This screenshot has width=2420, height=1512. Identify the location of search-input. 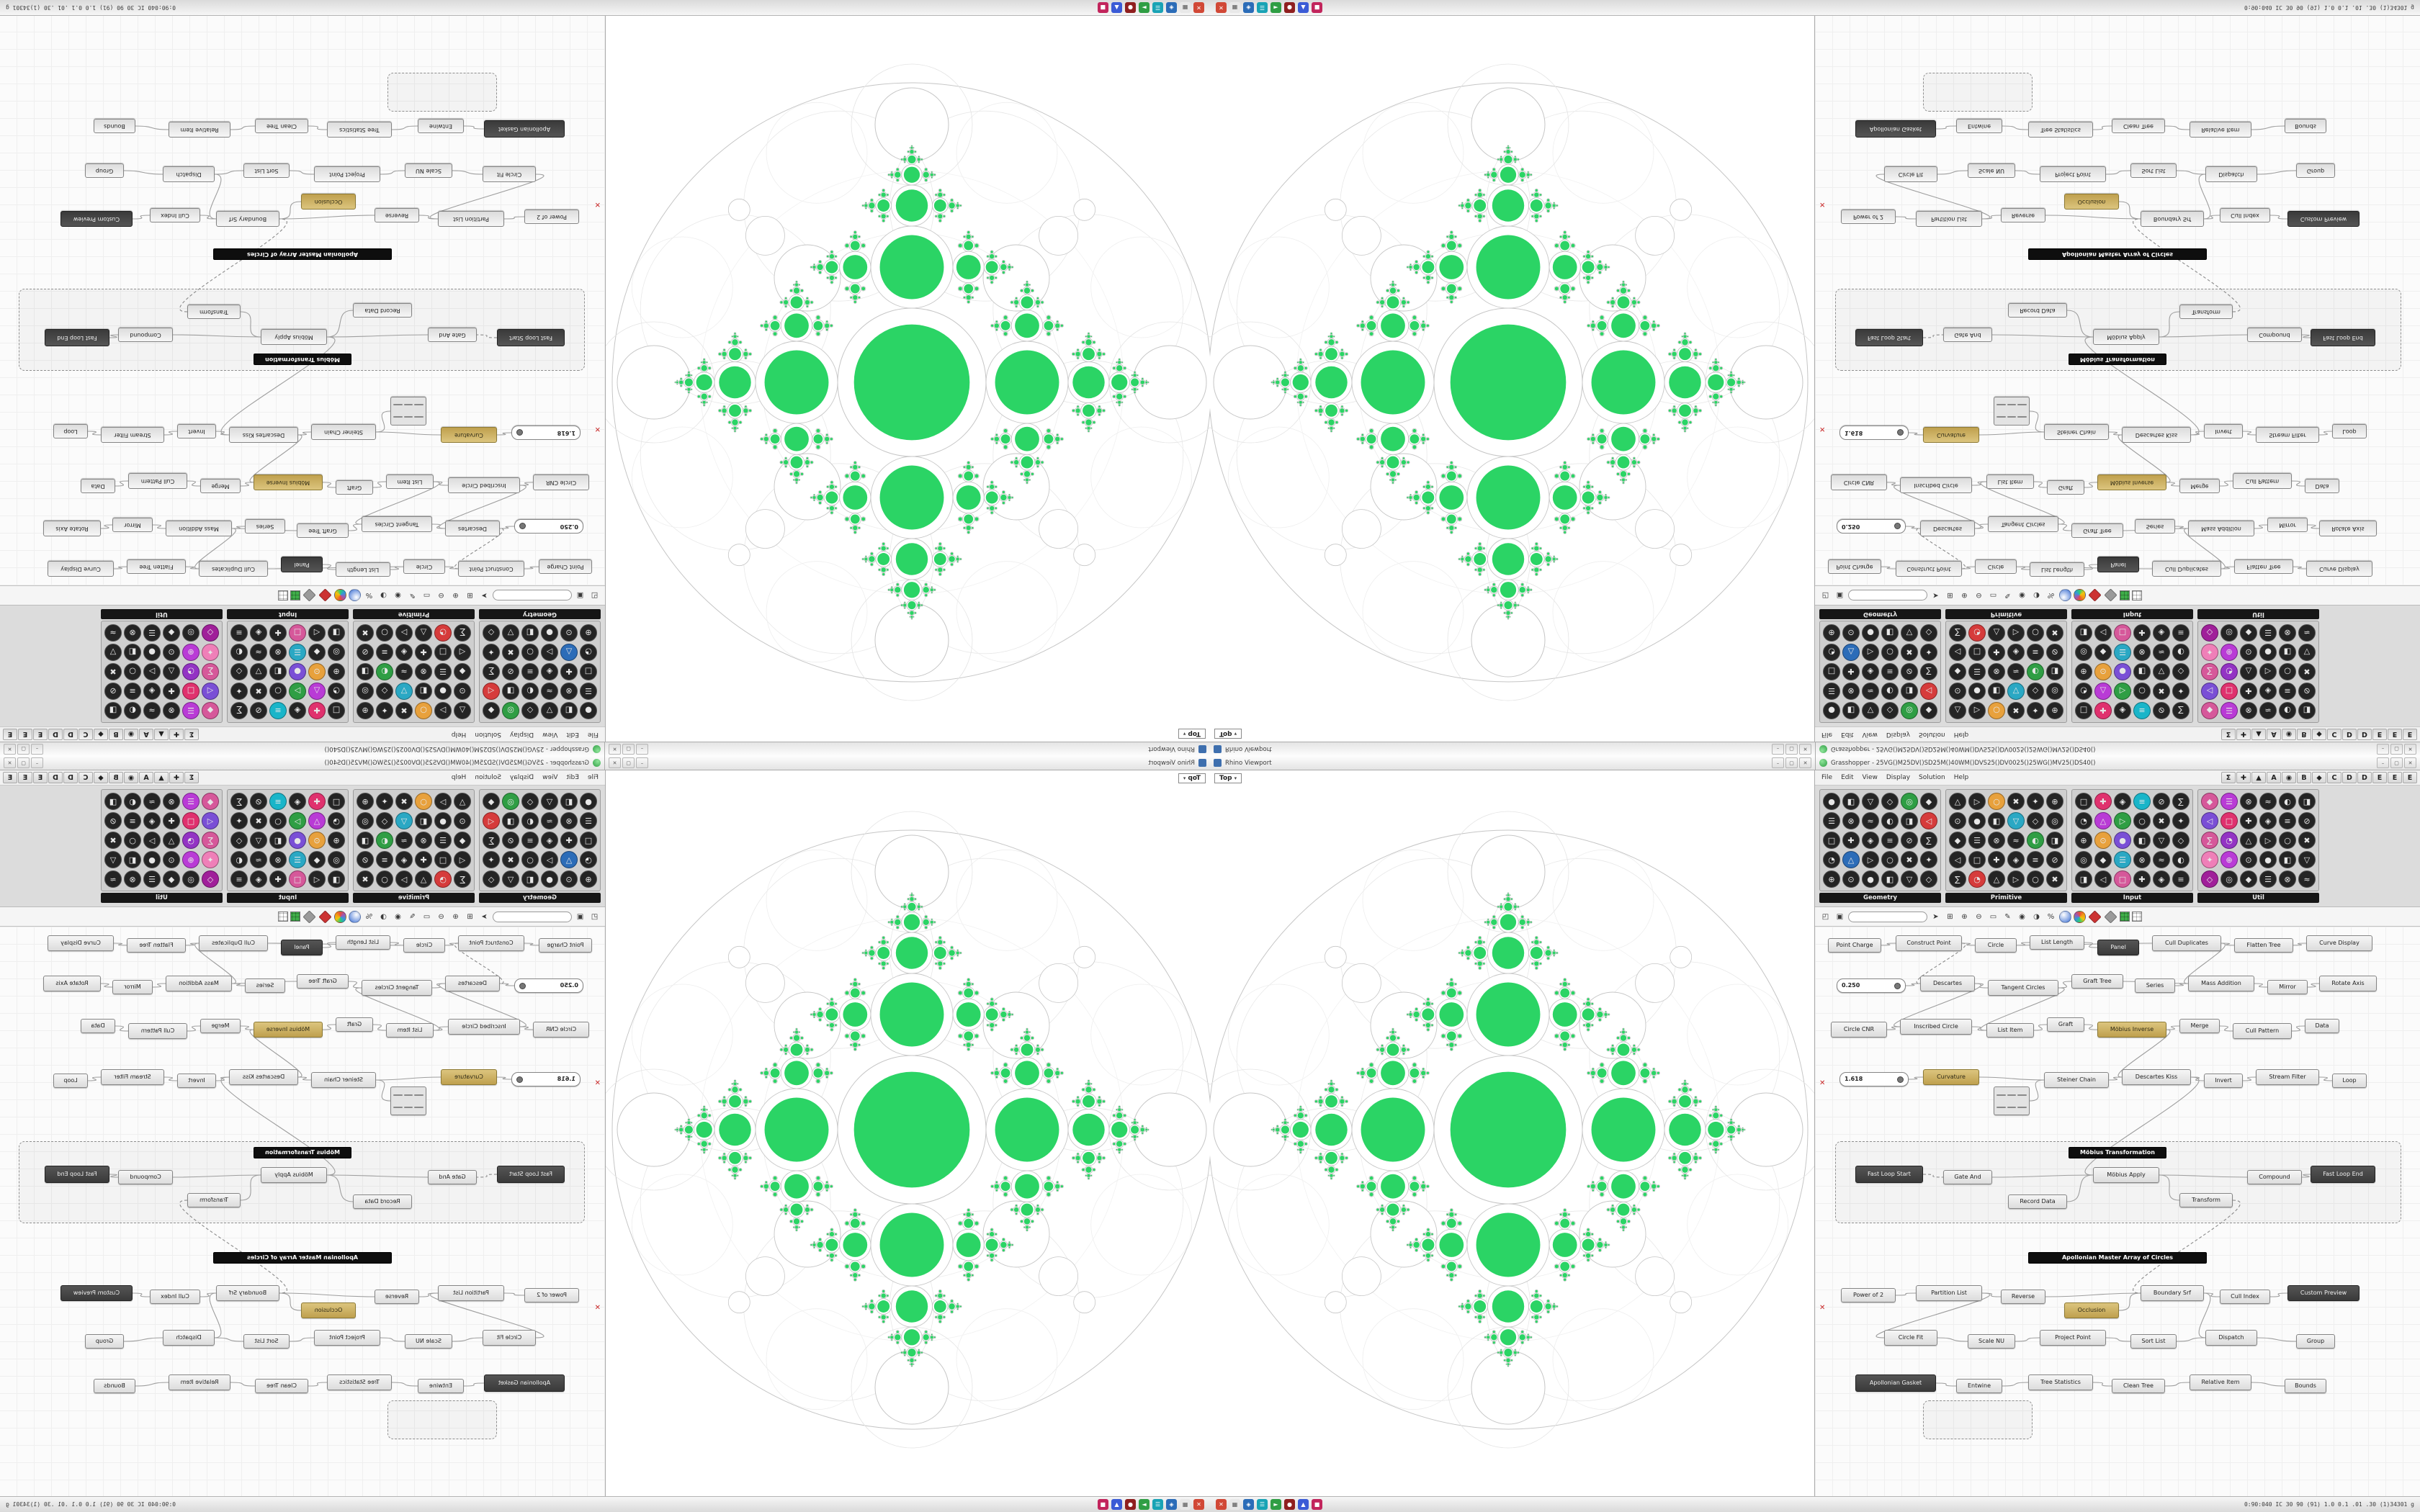
(532, 916).